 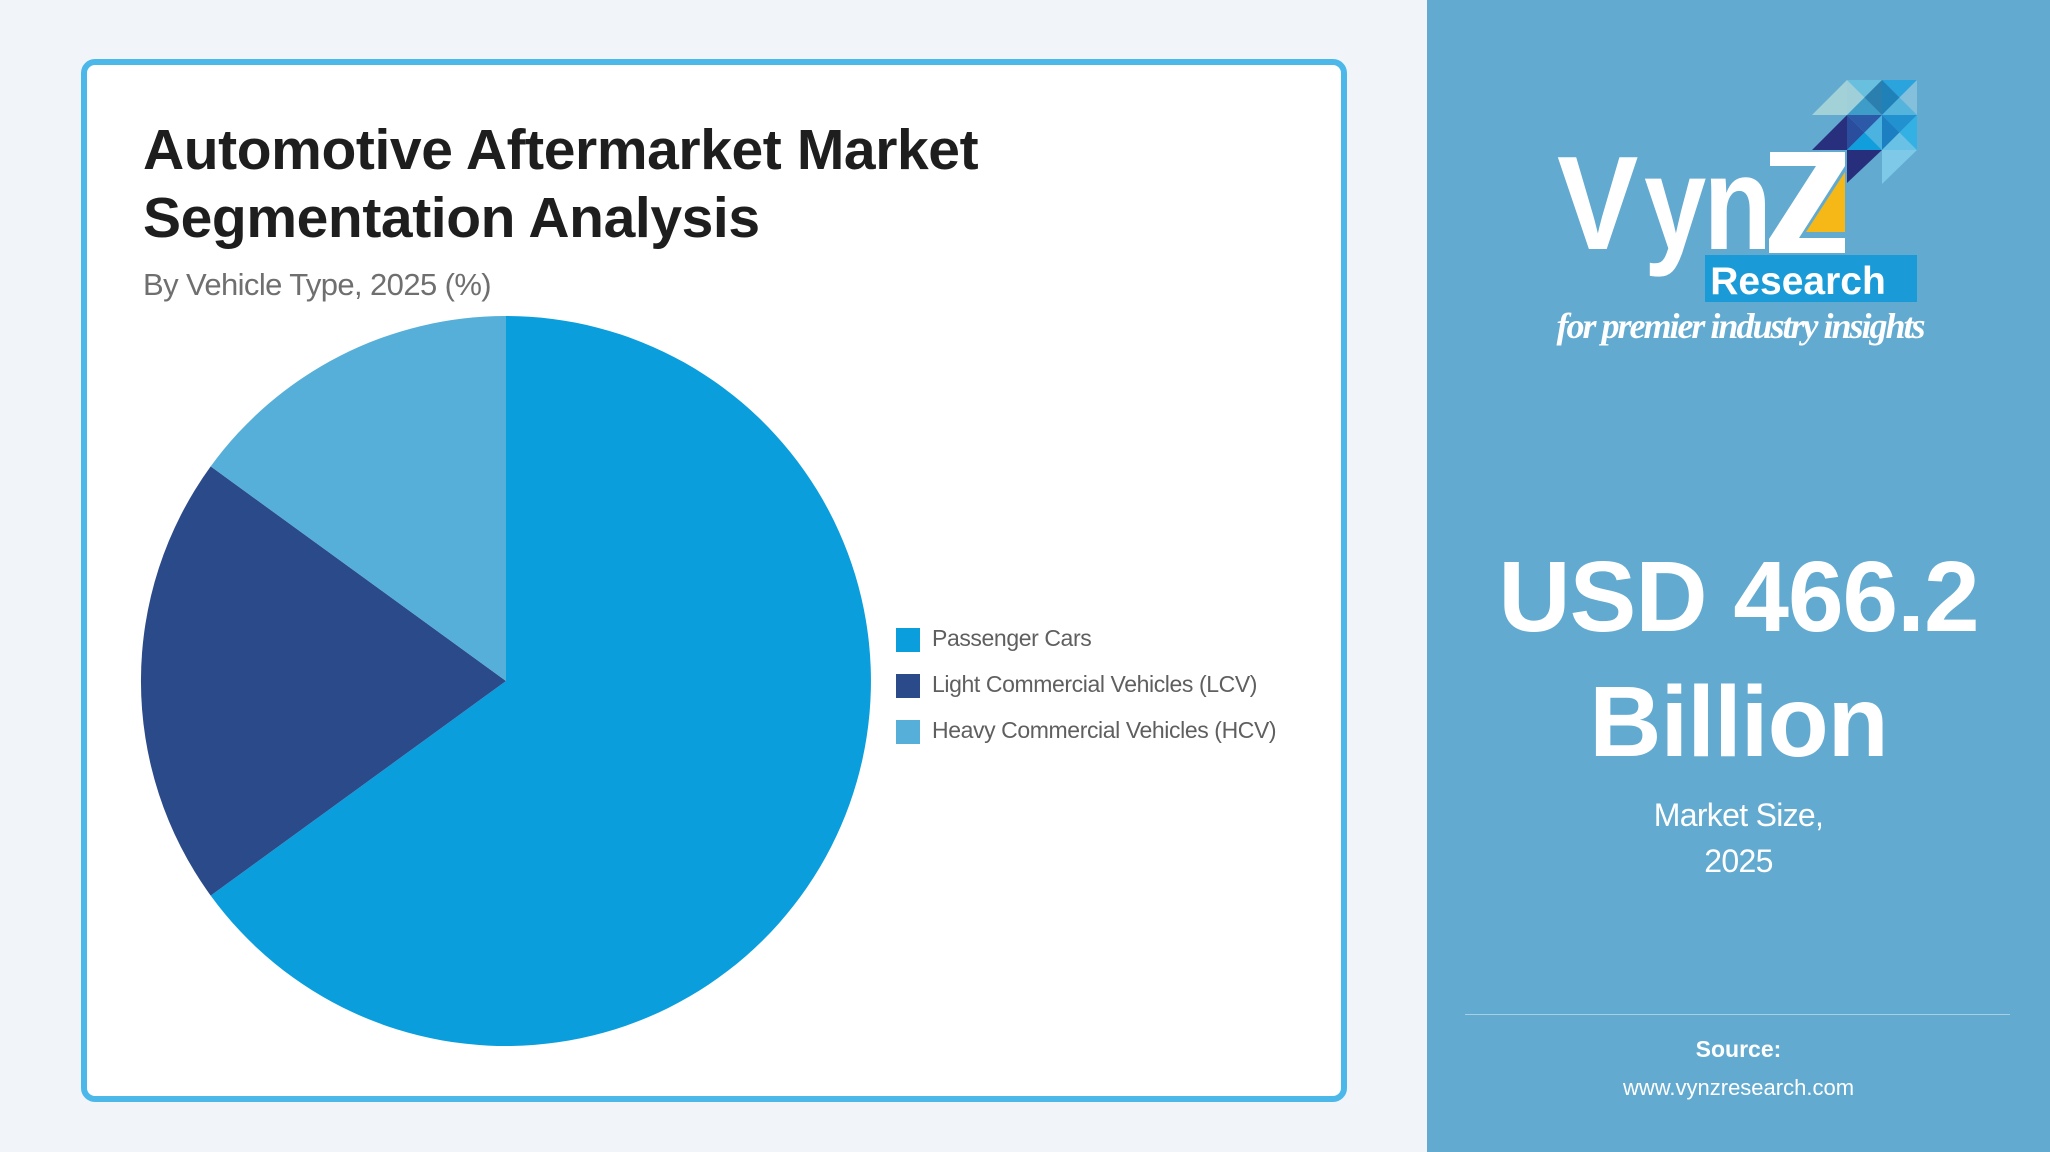 What do you see at coordinates (1597, 203) in the screenshot?
I see `svg-text: V` at bounding box center [1597, 203].